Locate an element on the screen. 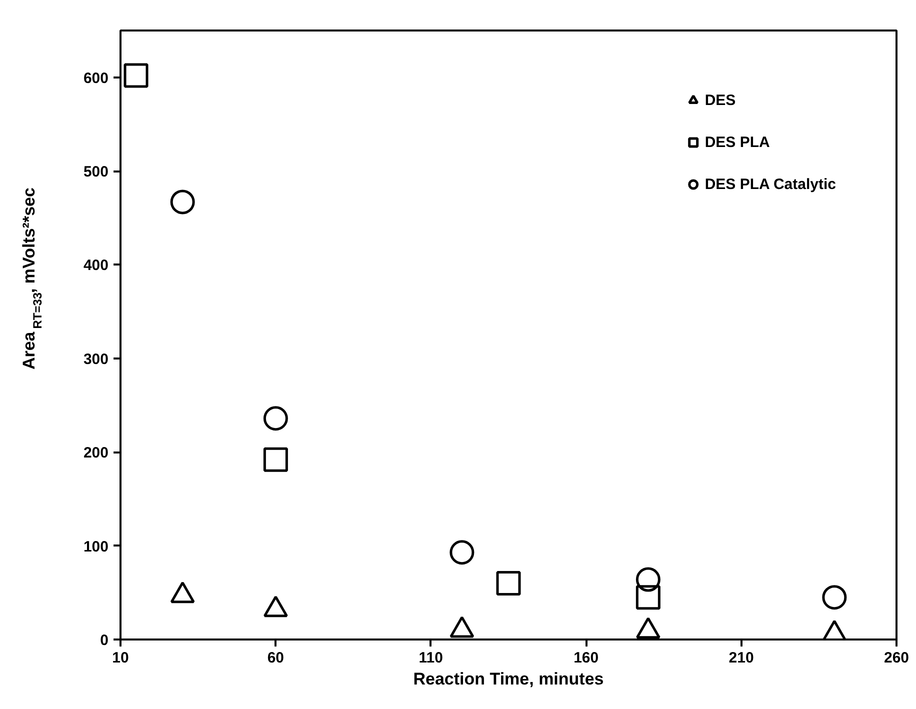 This screenshot has height=709, width=916. x-tick-label: 110 is located at coordinates (431, 658).